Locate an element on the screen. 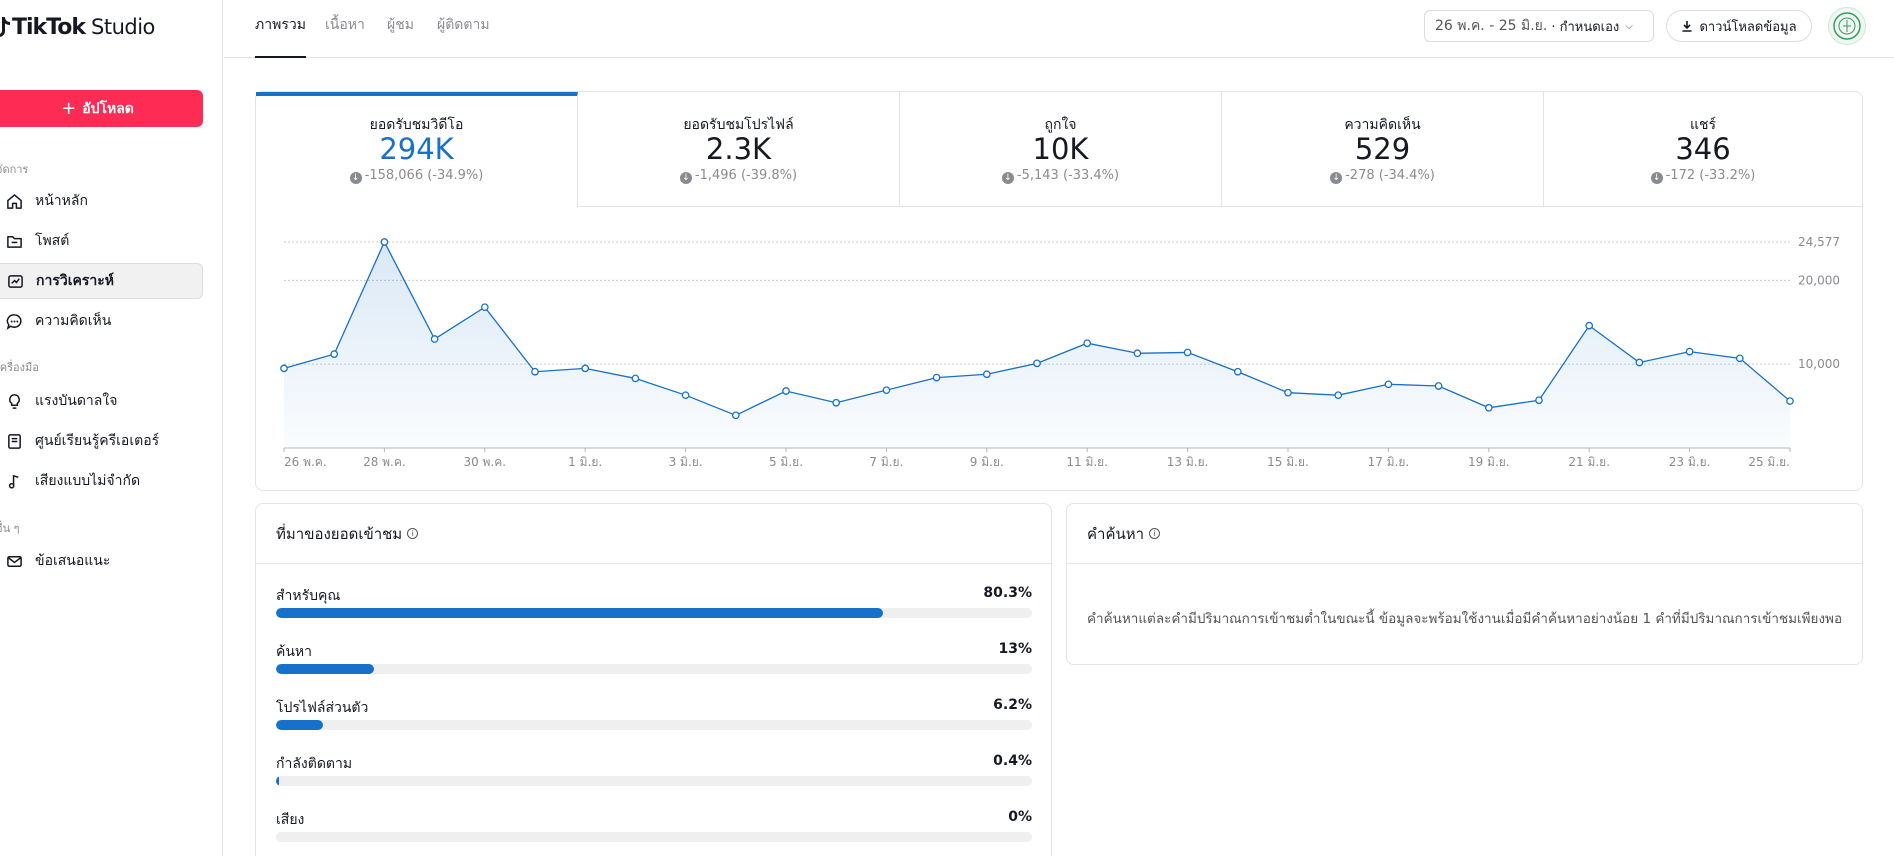  y-tick-label: 24,577 is located at coordinates (1819, 242).